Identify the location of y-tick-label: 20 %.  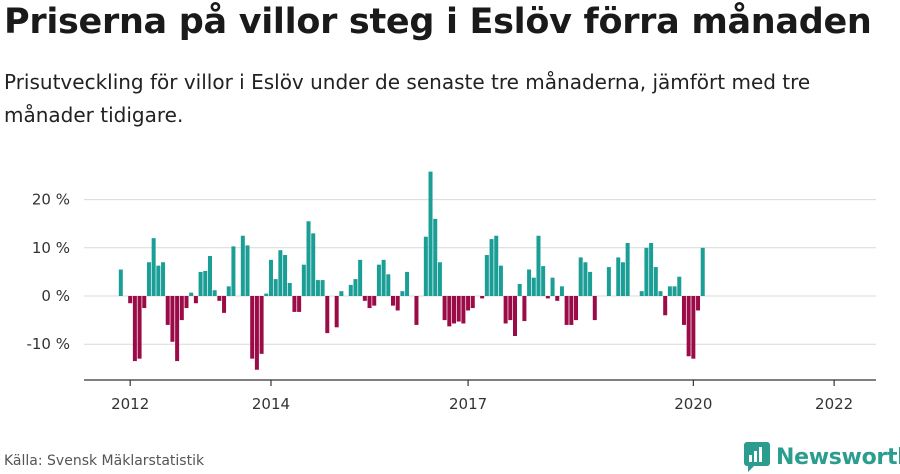
(51, 200).